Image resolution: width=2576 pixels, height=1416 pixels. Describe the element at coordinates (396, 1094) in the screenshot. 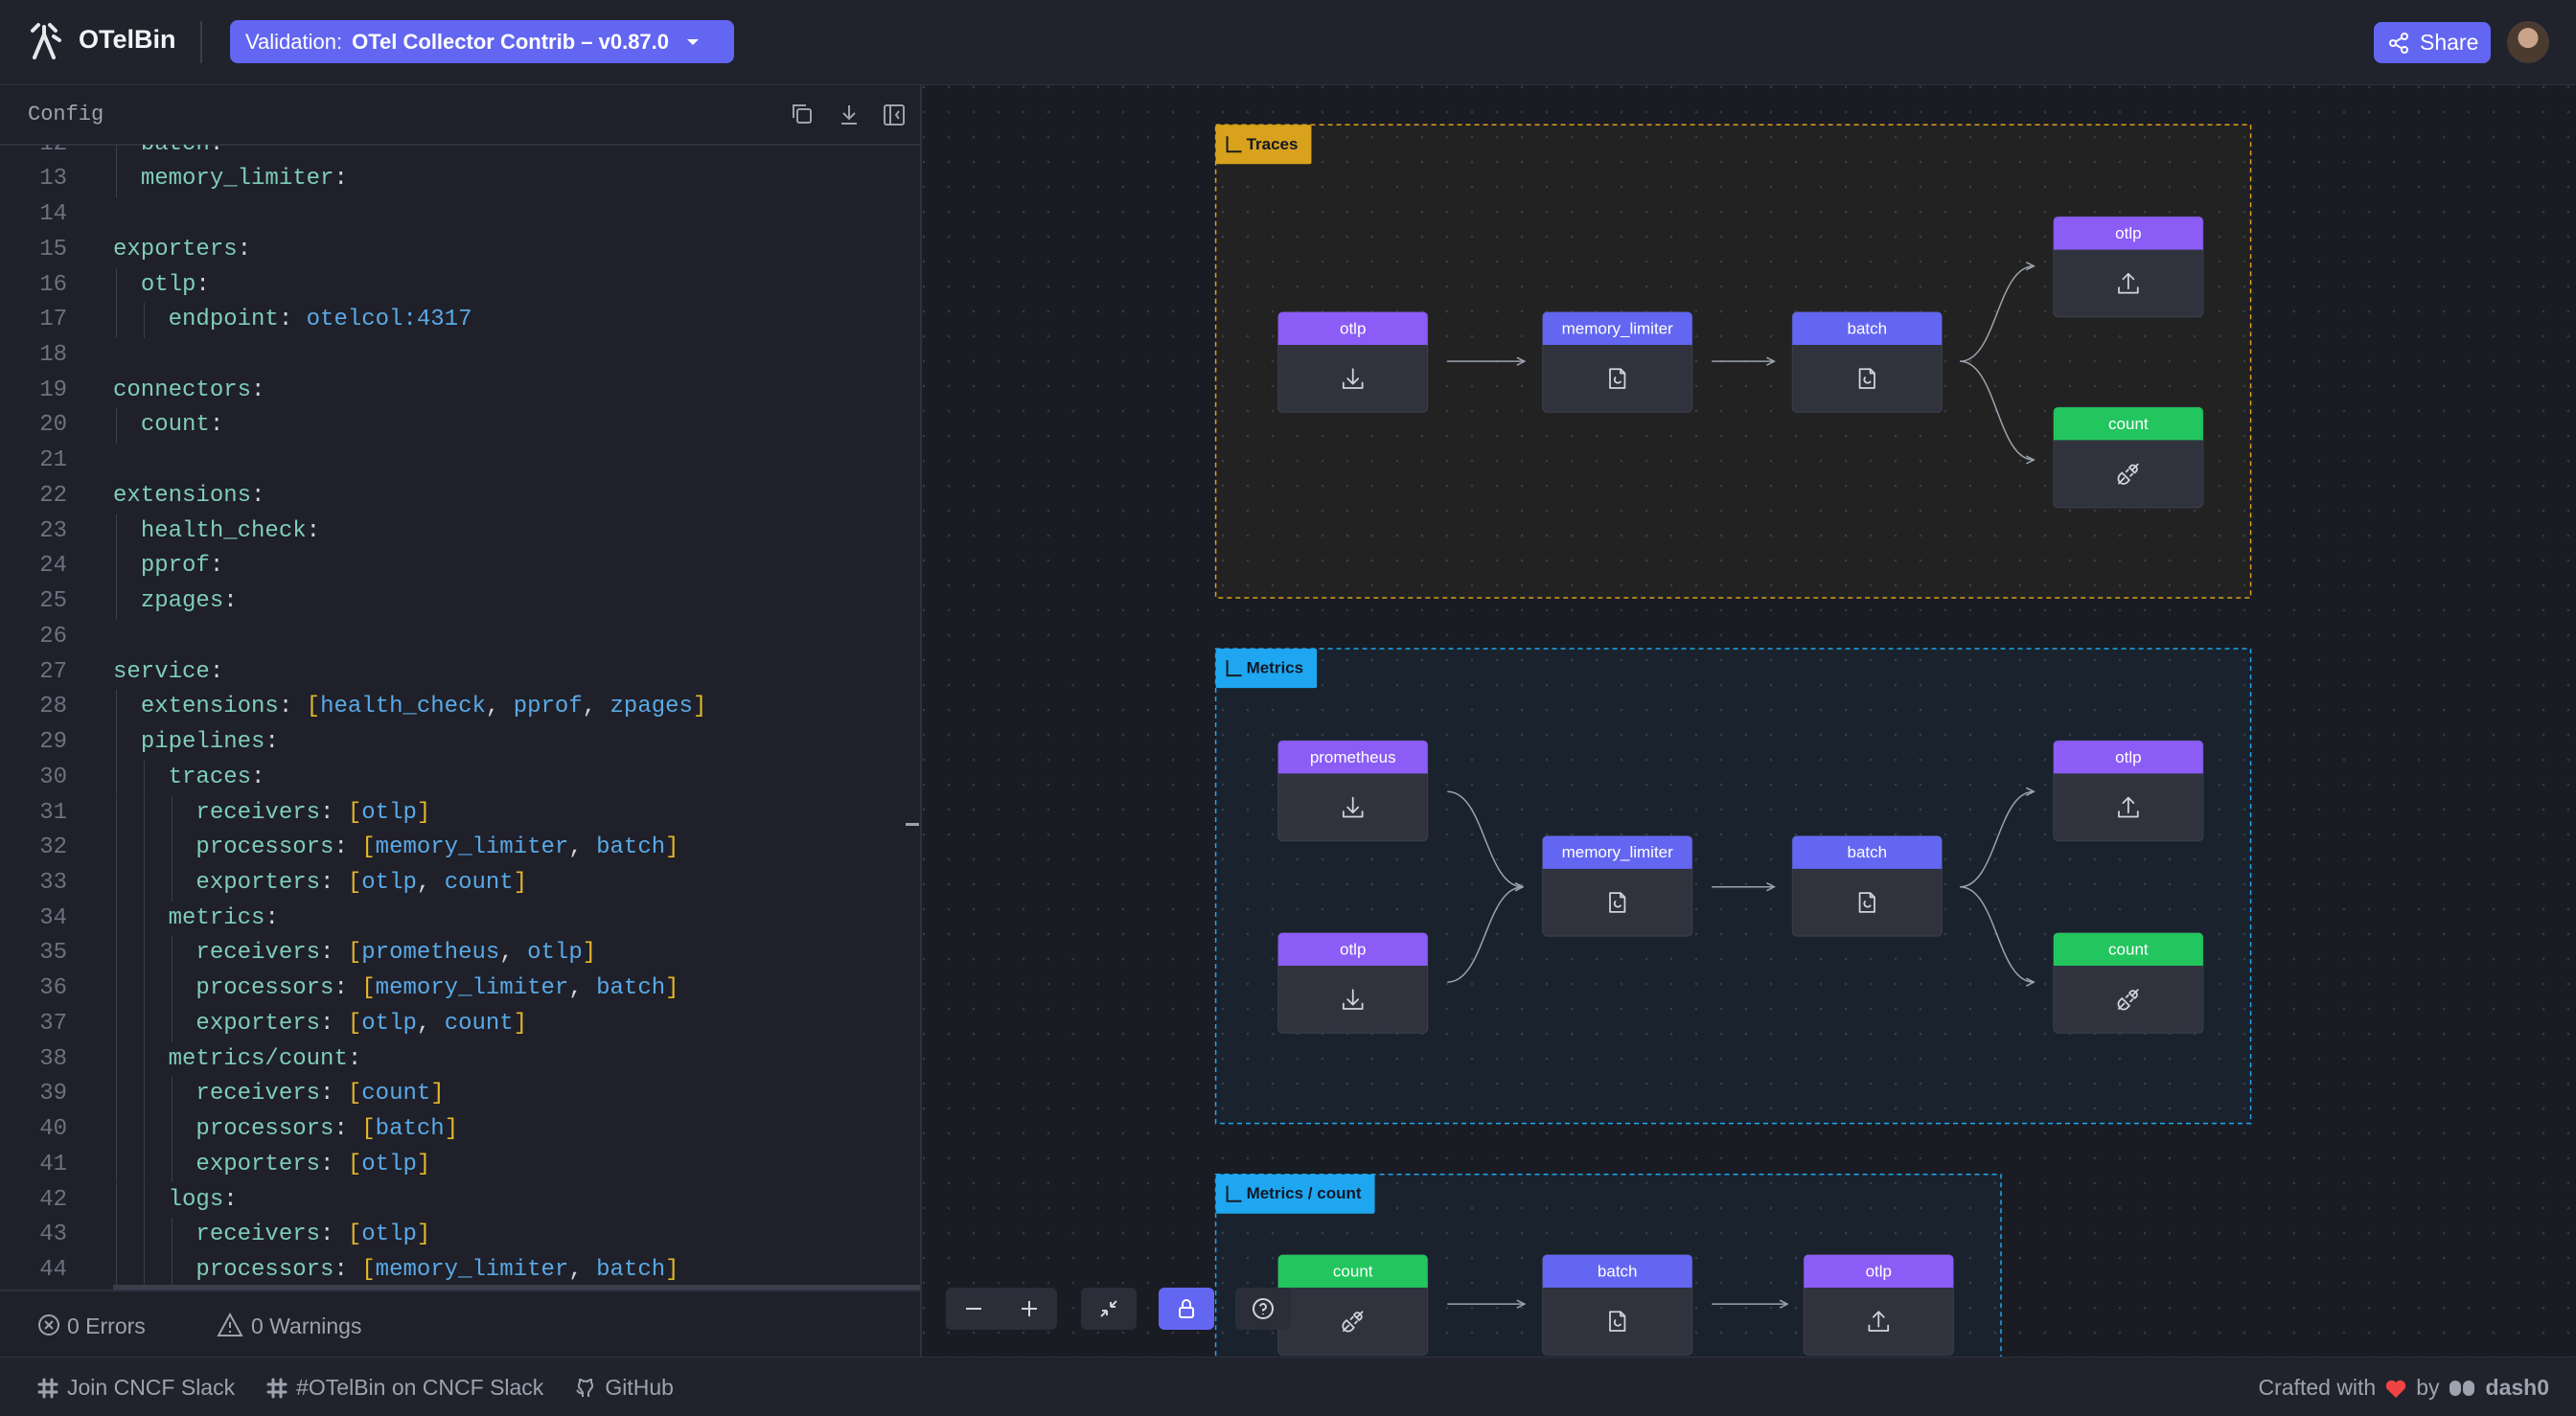

I see `code-token: count` at that location.